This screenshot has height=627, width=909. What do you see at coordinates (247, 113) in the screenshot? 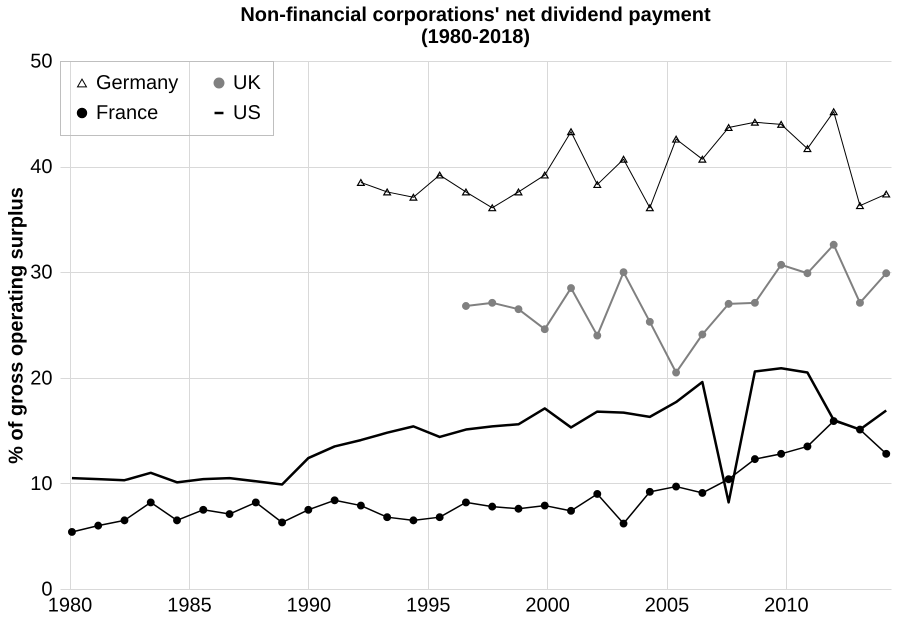
I see `legend-label: US` at bounding box center [247, 113].